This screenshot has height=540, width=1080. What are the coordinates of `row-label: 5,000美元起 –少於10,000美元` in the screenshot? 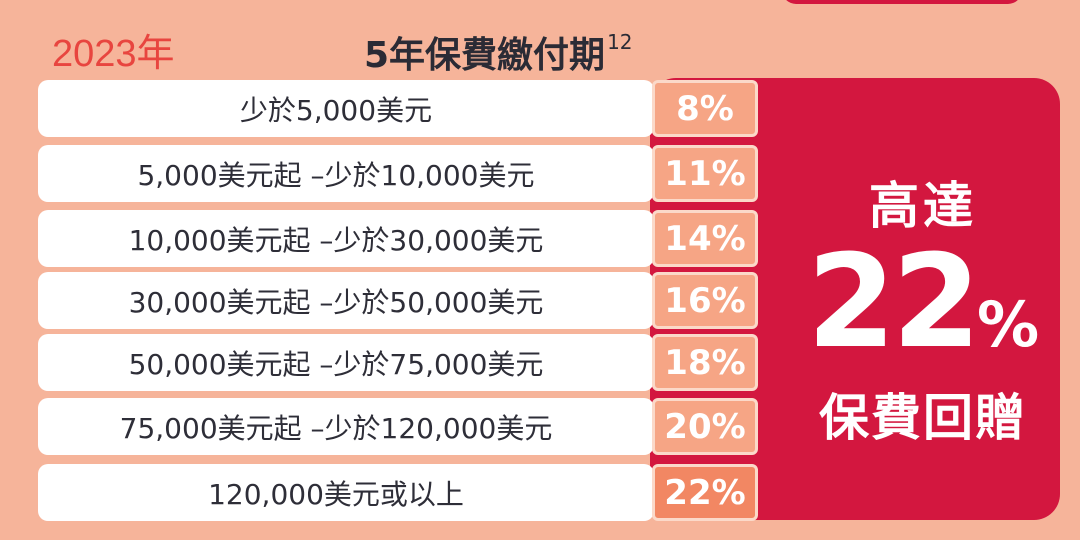 It's located at (336, 175).